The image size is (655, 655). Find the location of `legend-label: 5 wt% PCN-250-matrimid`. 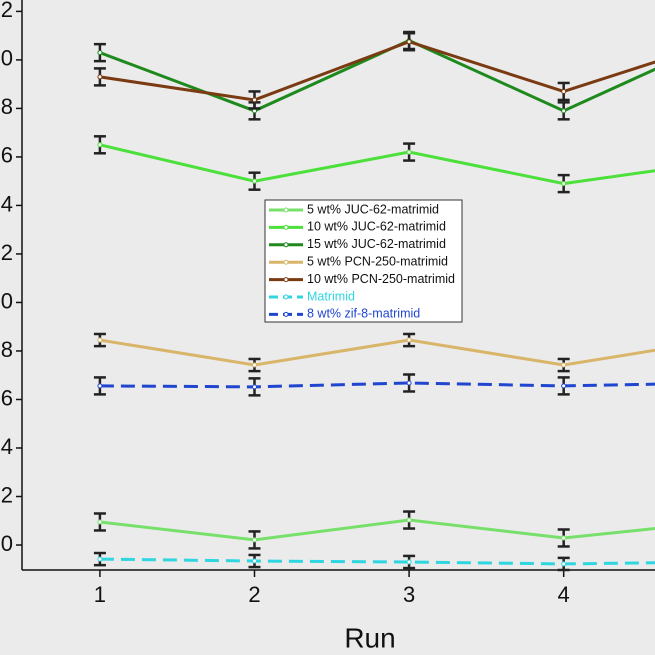

legend-label: 5 wt% PCN-250-matrimid is located at coordinates (377, 261).